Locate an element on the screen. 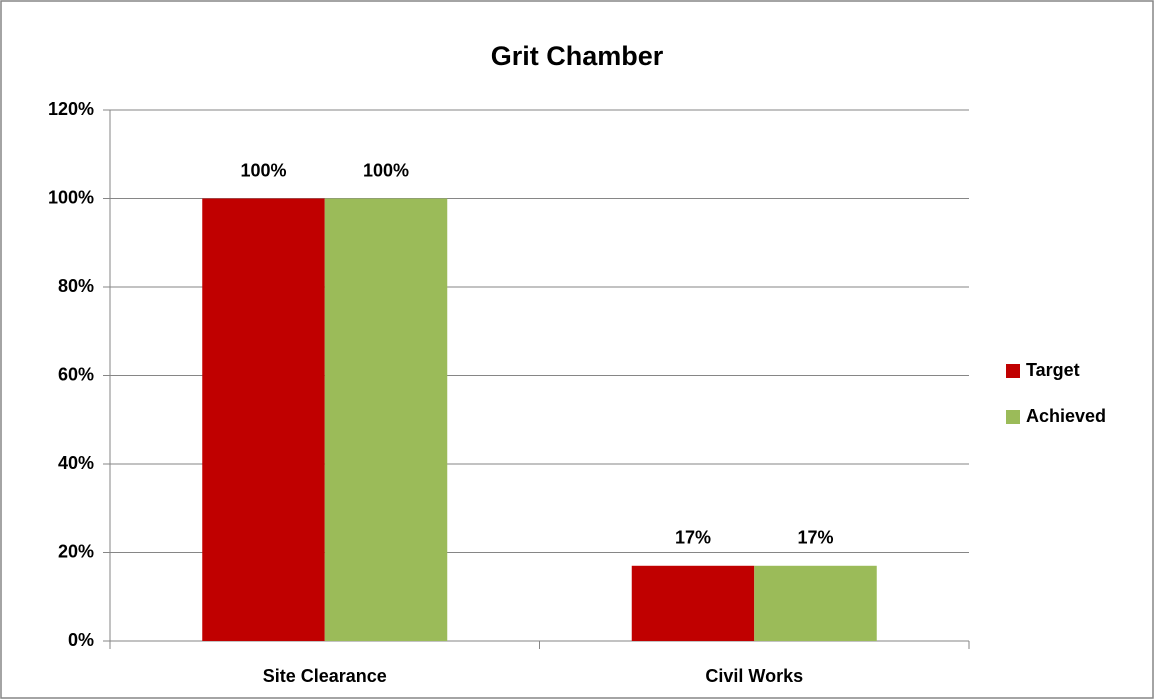 Image resolution: width=1154 pixels, height=699 pixels. x-tick-label: Civil Works is located at coordinates (754, 676).